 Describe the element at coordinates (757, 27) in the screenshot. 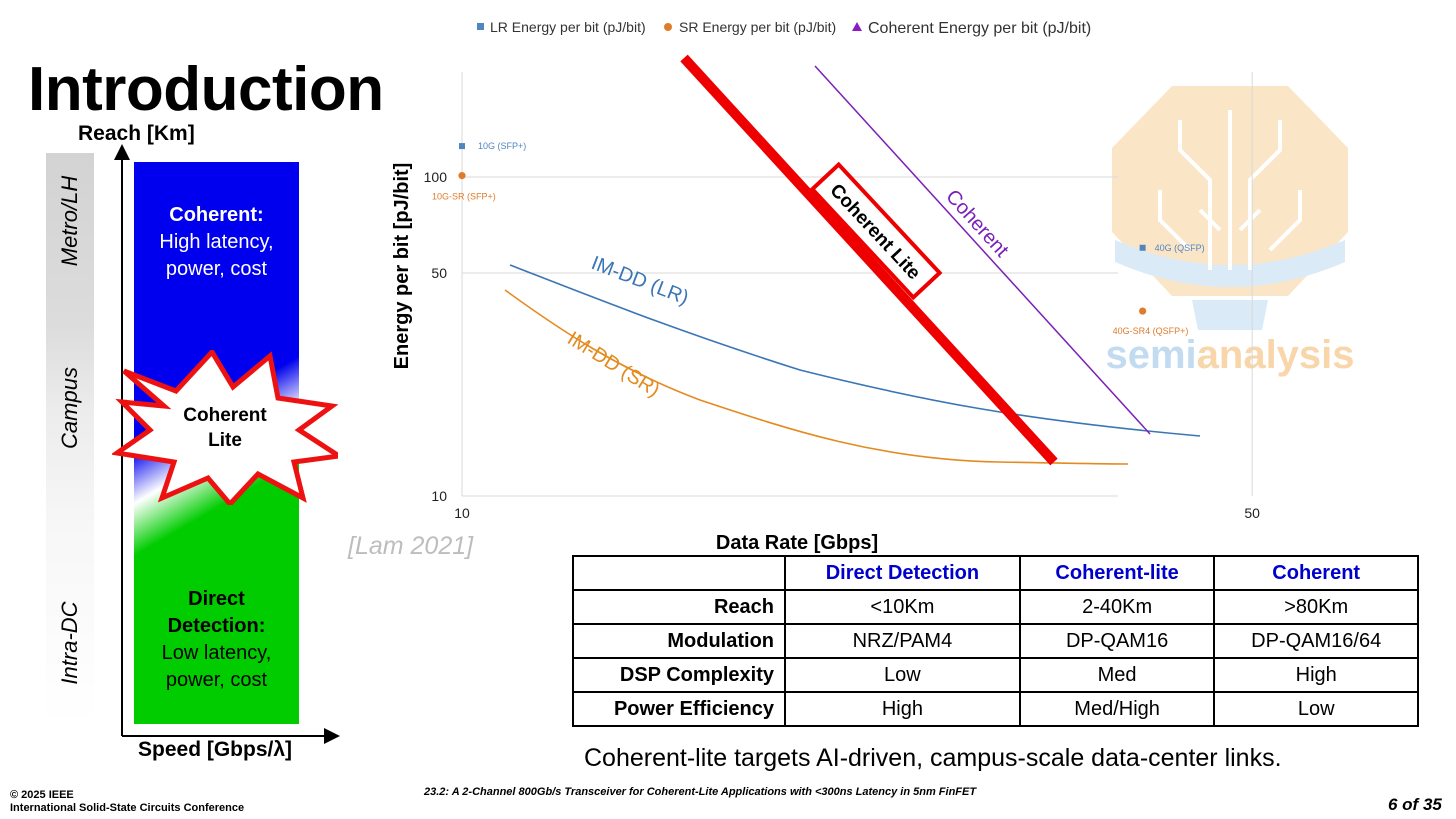

I see `legend-sr-label: SR Energy per bit (pJ/bit)` at that location.